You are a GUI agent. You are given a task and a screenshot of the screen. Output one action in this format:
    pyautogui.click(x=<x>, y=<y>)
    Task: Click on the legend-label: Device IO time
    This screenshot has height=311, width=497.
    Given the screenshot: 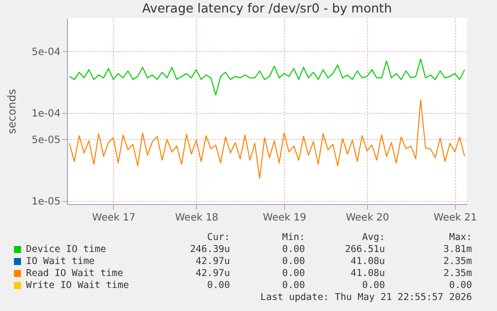 What is the action you would take?
    pyautogui.click(x=66, y=249)
    